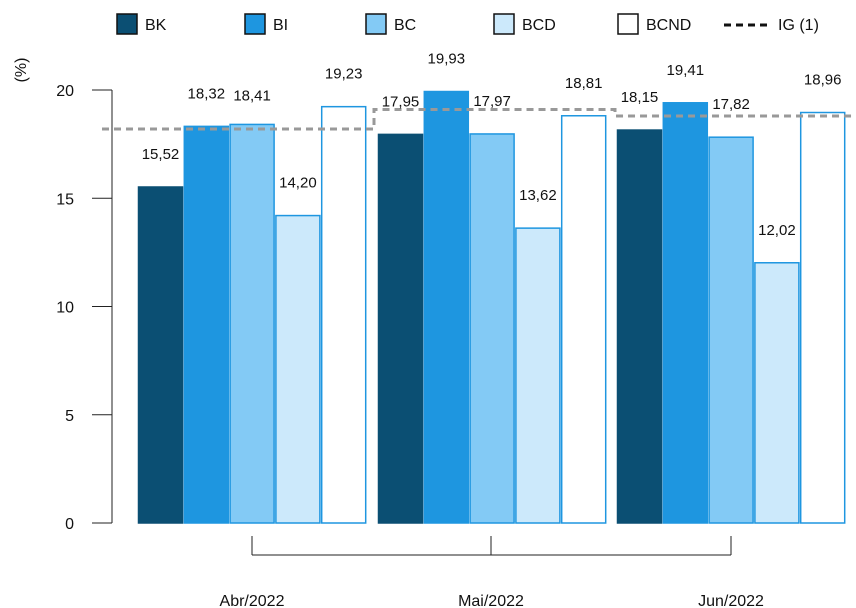 The width and height of the screenshot is (856, 608). I want to click on x-axis: Abr/2022 Mai/2022 Jun/2022, so click(492, 572).